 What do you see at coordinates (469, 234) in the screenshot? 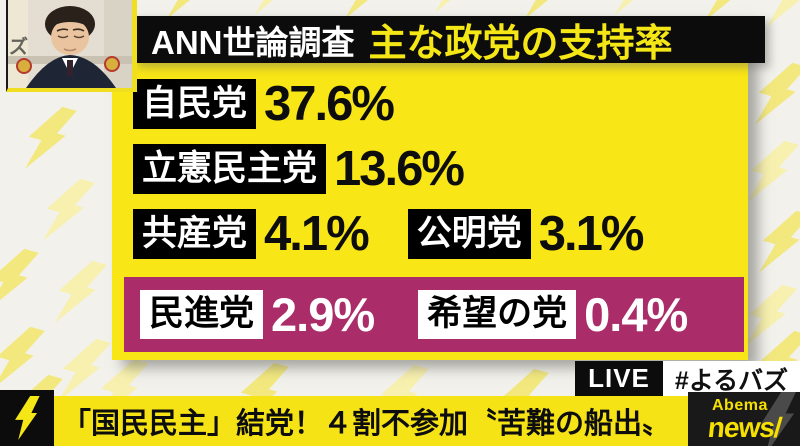
I see `party-name-komeito: 公明党` at bounding box center [469, 234].